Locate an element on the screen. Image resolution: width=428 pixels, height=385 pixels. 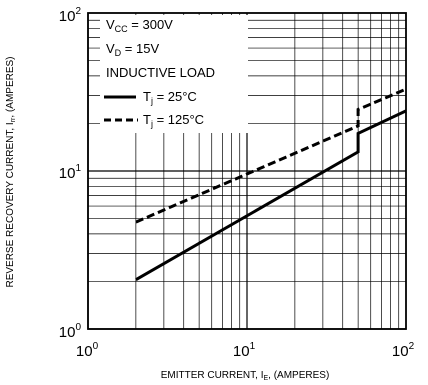
condition-vd: VD = 15V is located at coordinates (132, 49).